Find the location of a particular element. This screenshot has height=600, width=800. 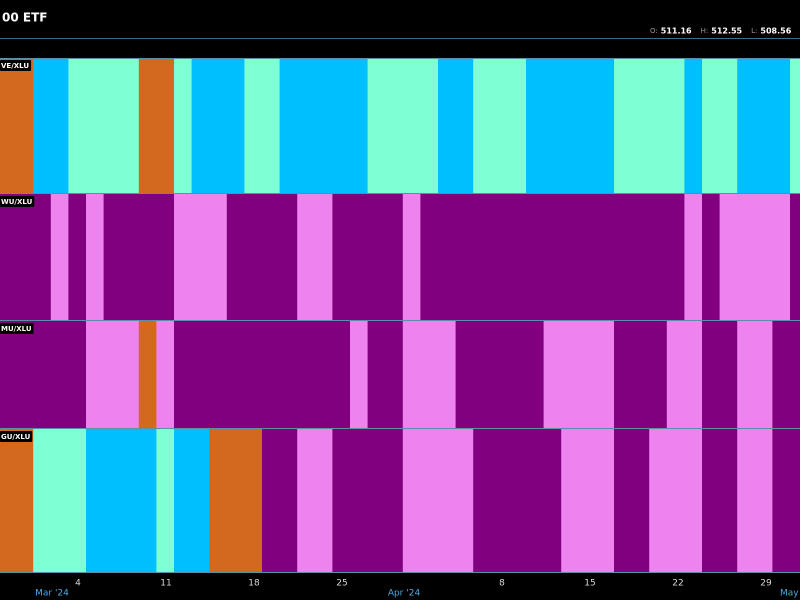

x-tick-label: 11 is located at coordinates (165, 584).